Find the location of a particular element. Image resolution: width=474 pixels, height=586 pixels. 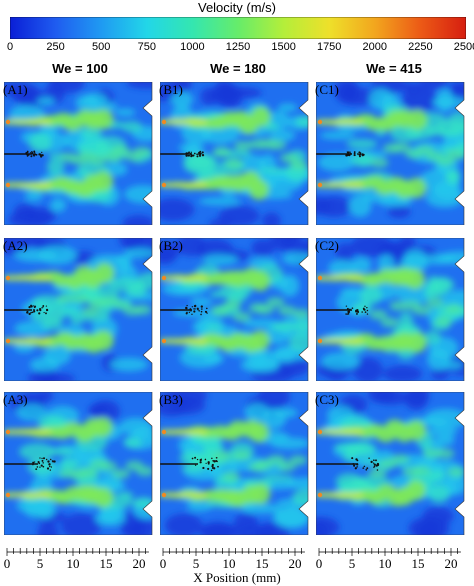

column-header-2: We = 415 is located at coordinates (394, 68).